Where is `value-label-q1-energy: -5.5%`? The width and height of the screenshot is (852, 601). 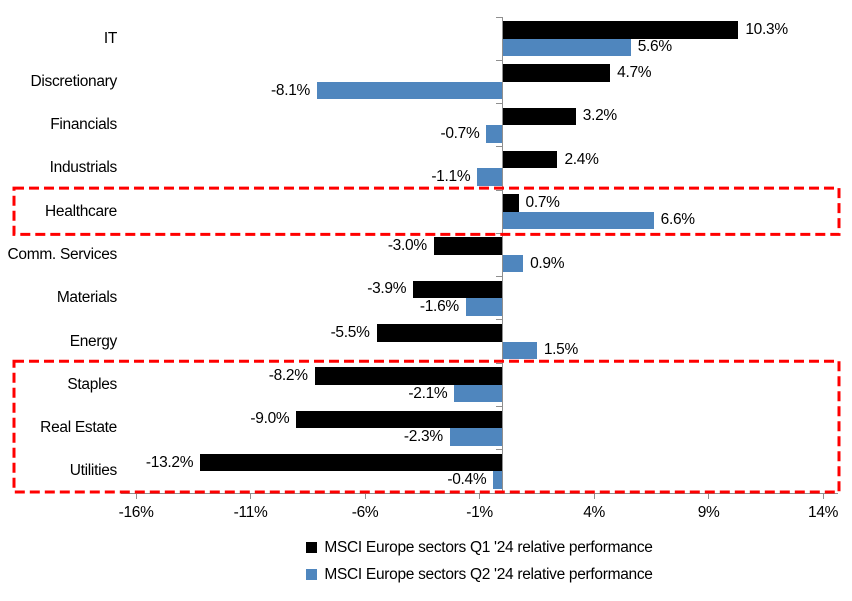 value-label-q1-energy: -5.5% is located at coordinates (350, 332).